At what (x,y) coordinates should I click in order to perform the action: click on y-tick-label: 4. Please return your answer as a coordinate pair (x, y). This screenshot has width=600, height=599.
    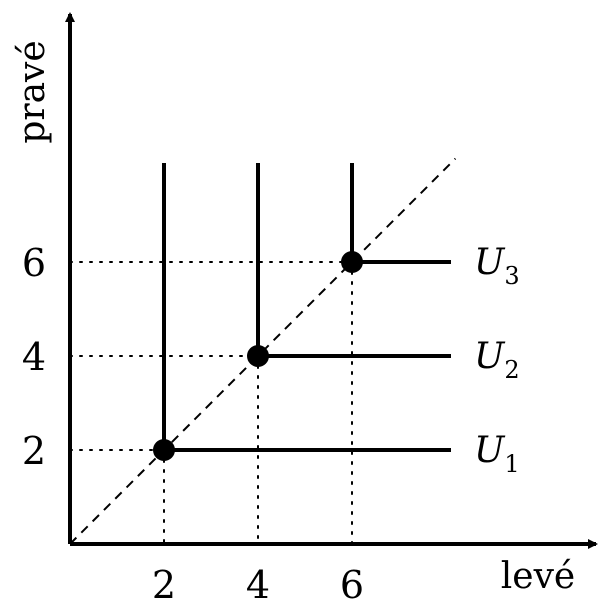
    Looking at the image, I should click on (34, 357).